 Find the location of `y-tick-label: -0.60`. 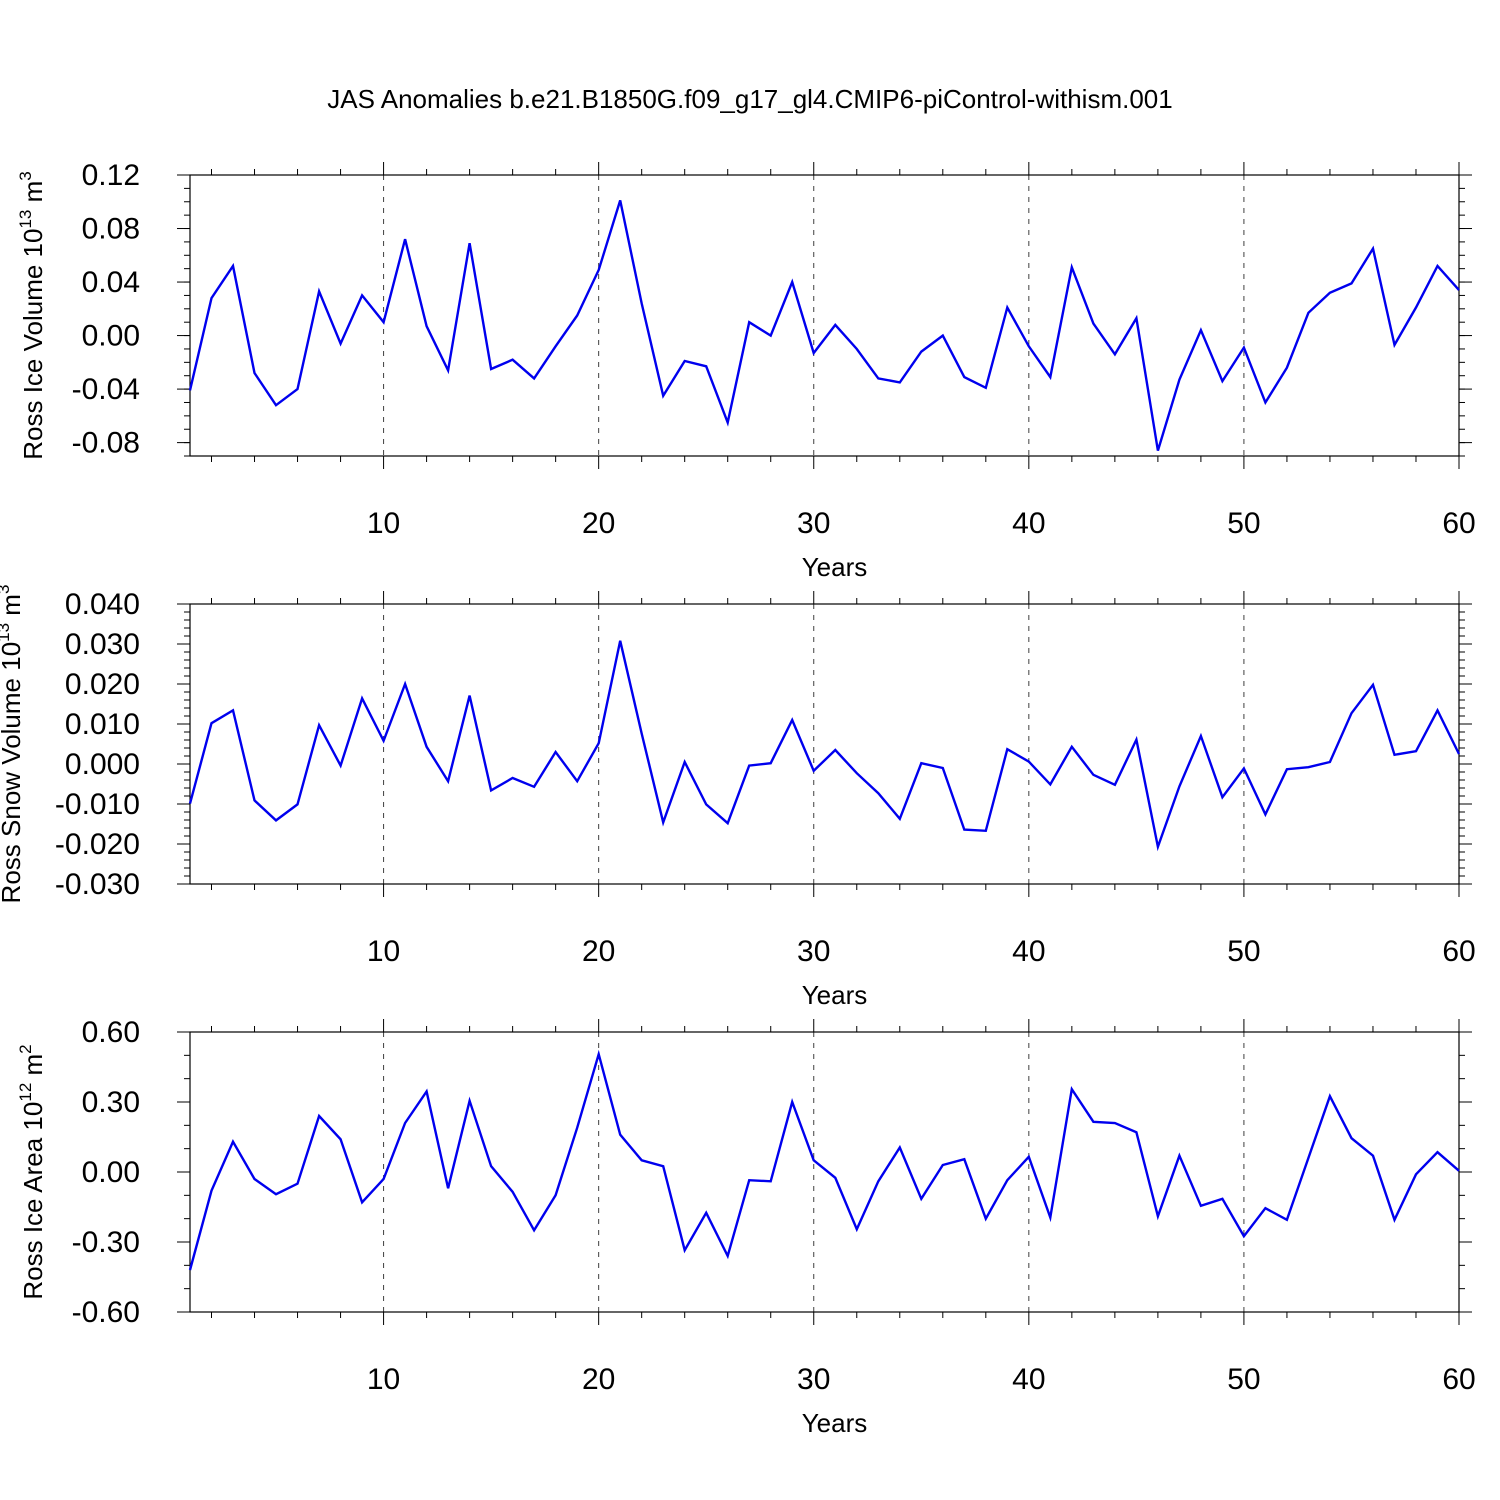

y-tick-label: -0.60 is located at coordinates (106, 1312).